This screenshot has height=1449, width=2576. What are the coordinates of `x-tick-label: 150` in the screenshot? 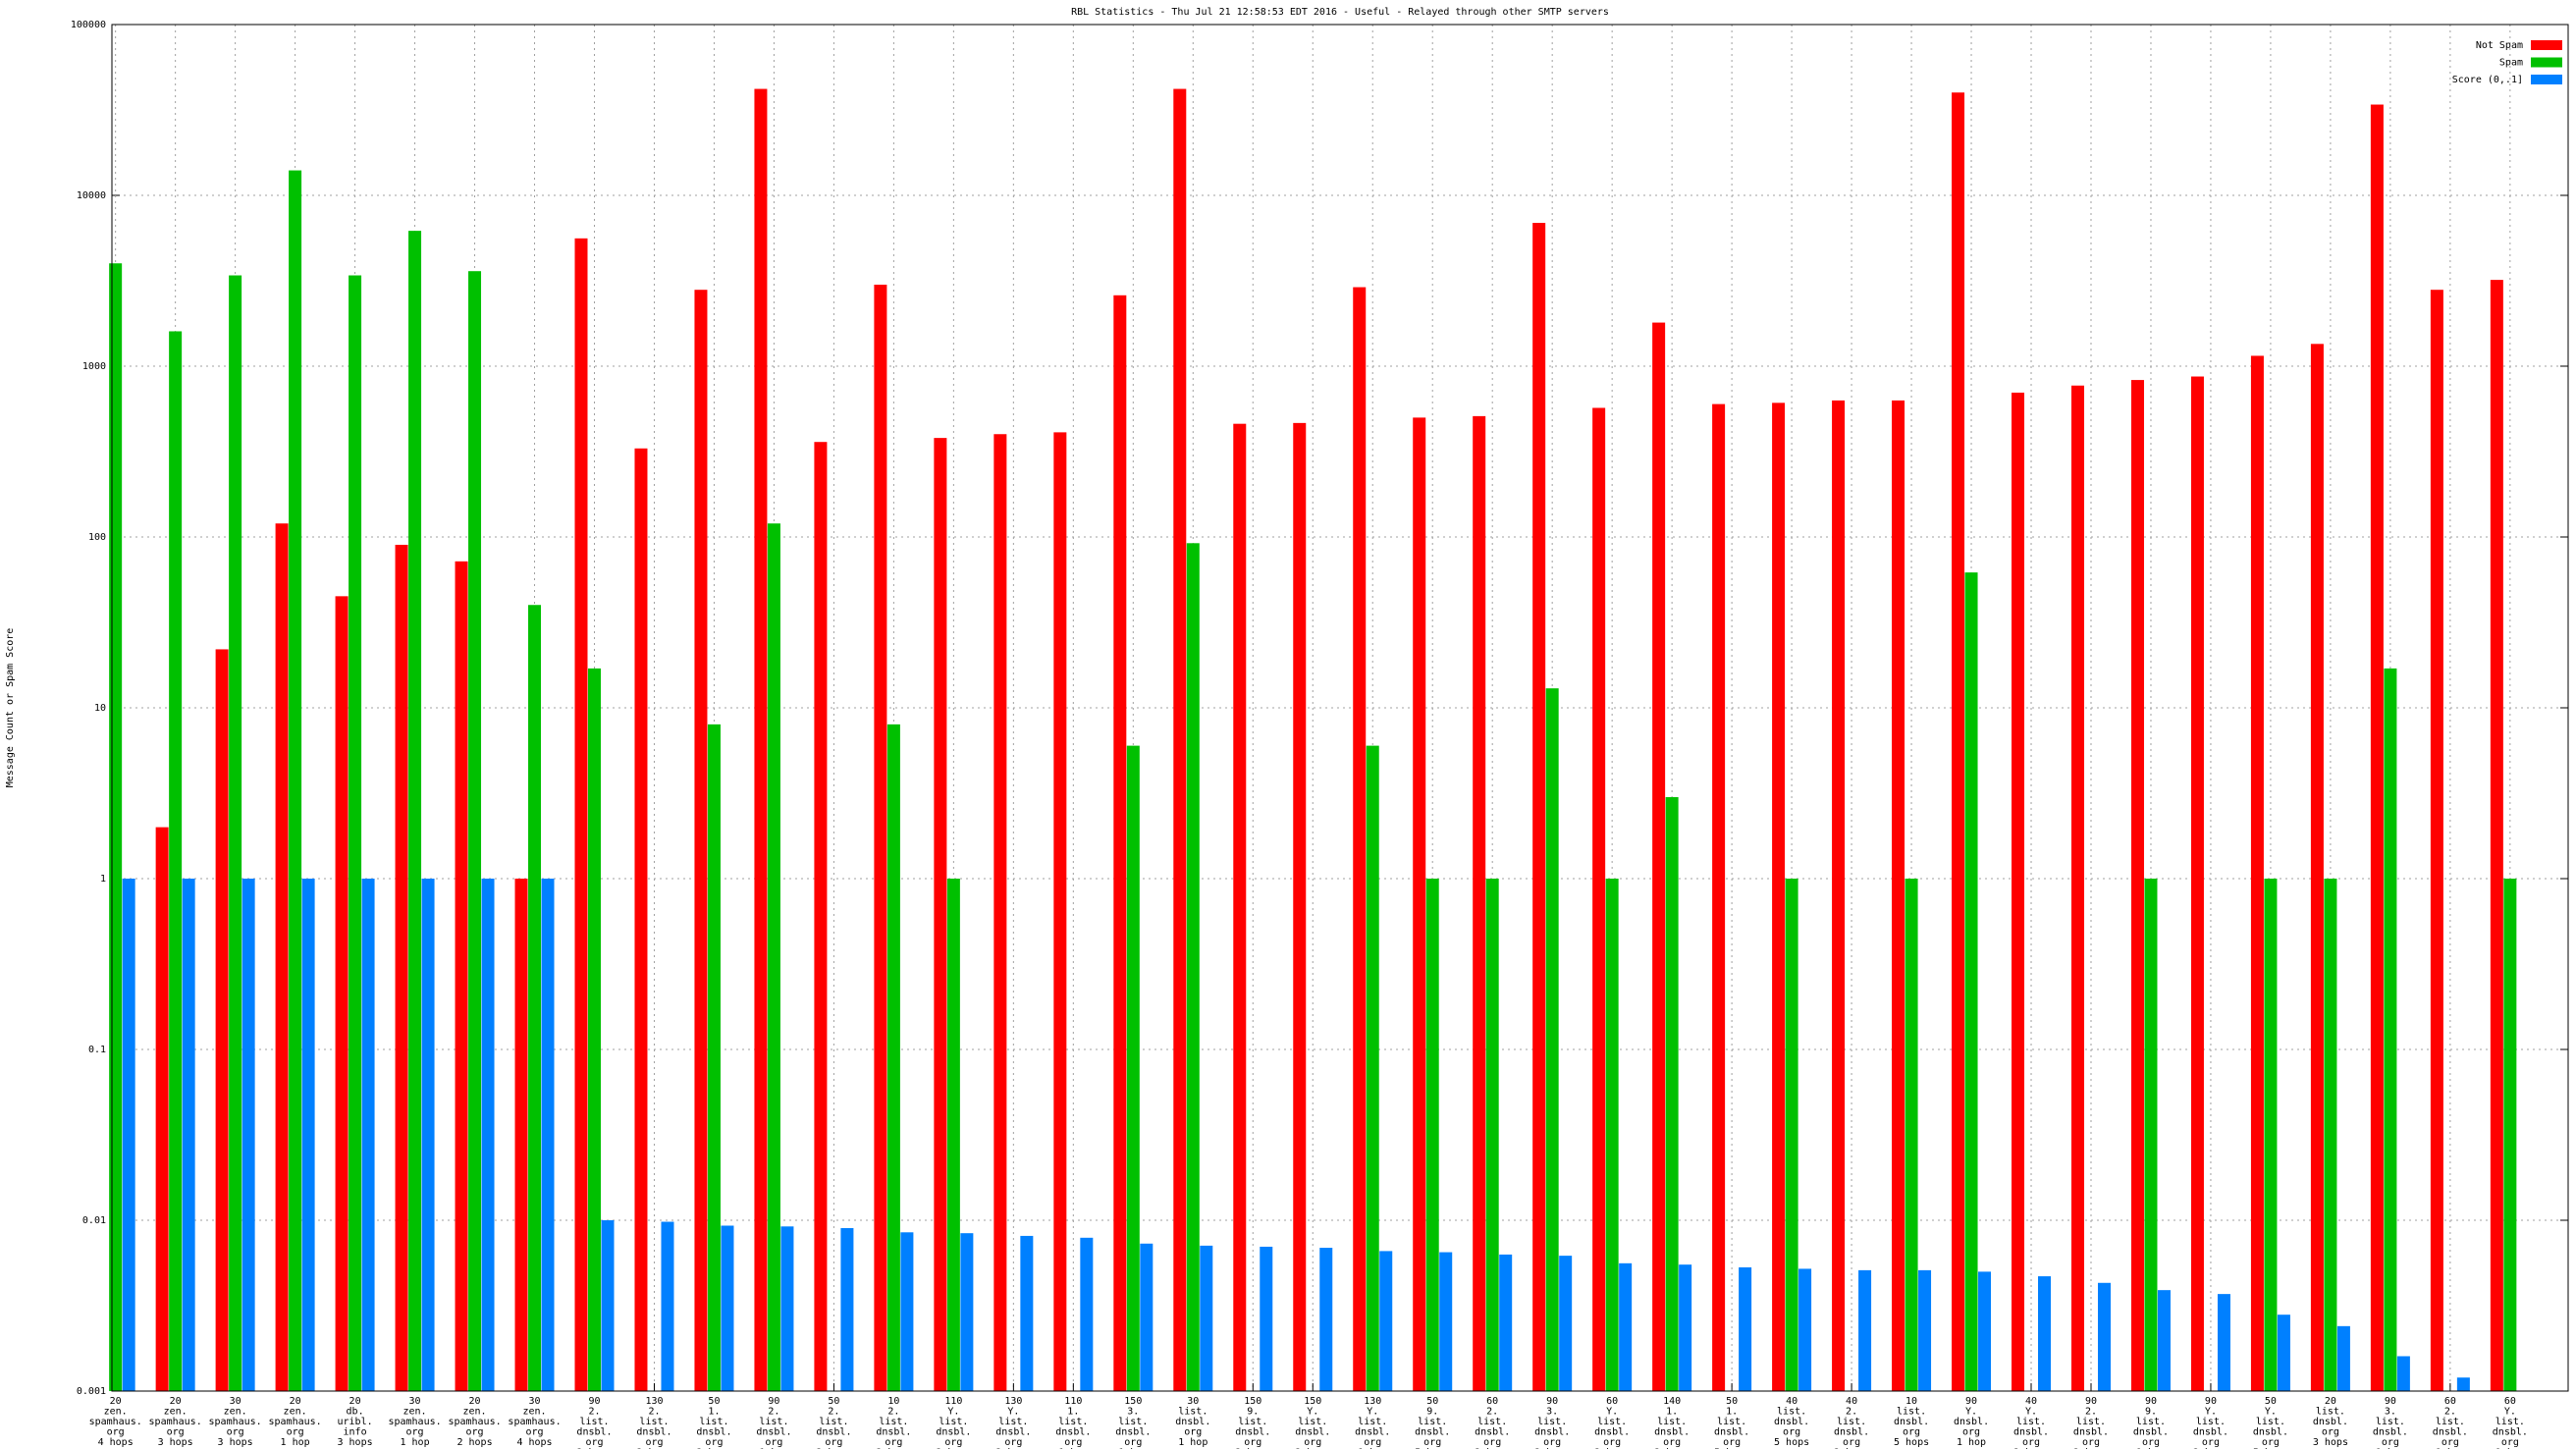 It's located at (1312, 1401).